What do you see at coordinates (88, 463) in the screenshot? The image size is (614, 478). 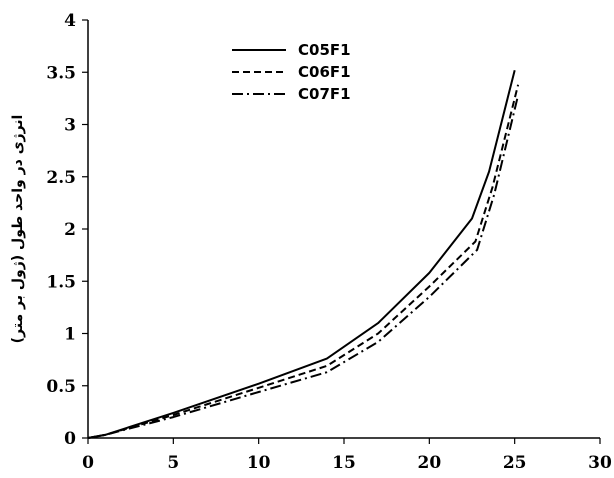 I see `x-tick-label: 0` at bounding box center [88, 463].